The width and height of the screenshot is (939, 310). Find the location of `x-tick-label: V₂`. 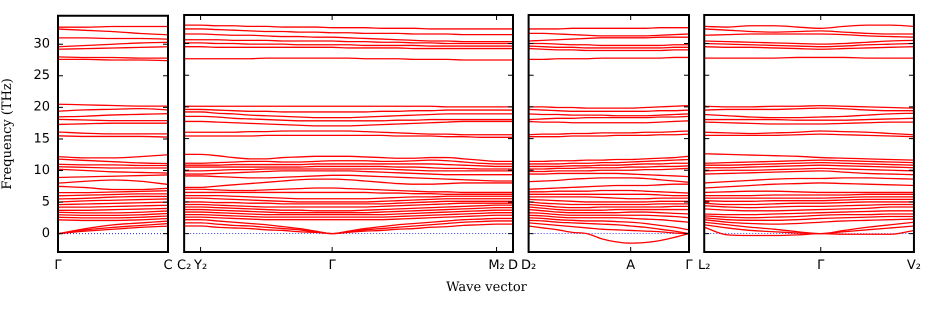

x-tick-label: V₂ is located at coordinates (913, 266).